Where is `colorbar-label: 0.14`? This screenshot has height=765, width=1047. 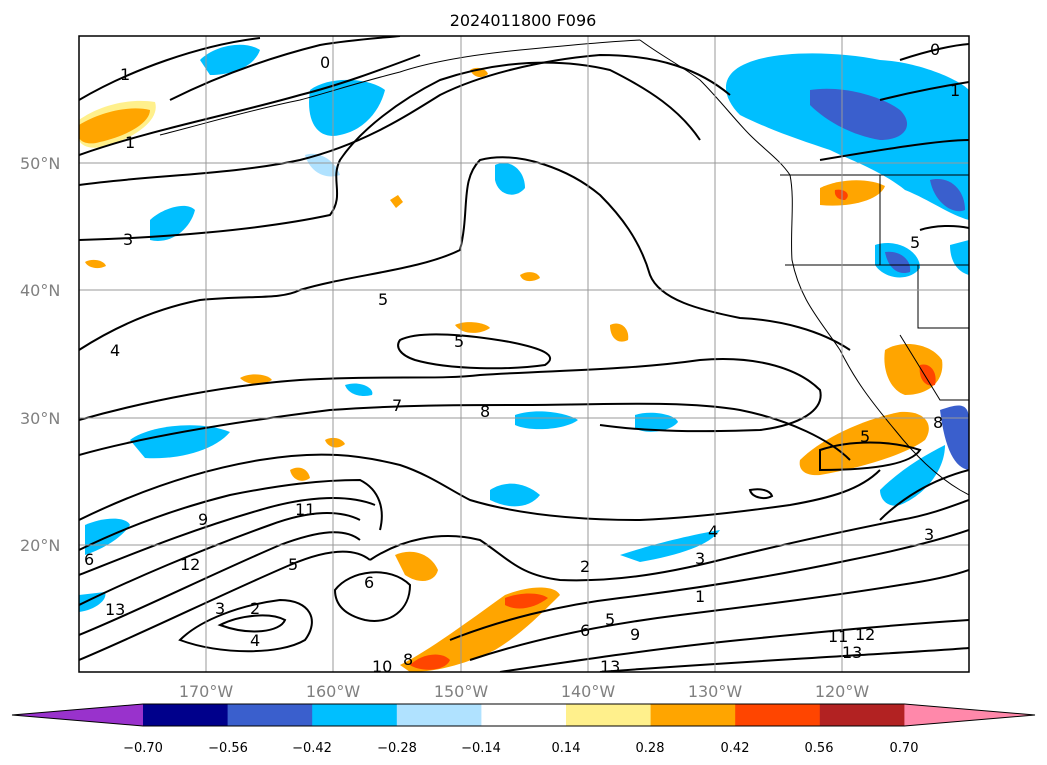 colorbar-label: 0.14 is located at coordinates (566, 748).